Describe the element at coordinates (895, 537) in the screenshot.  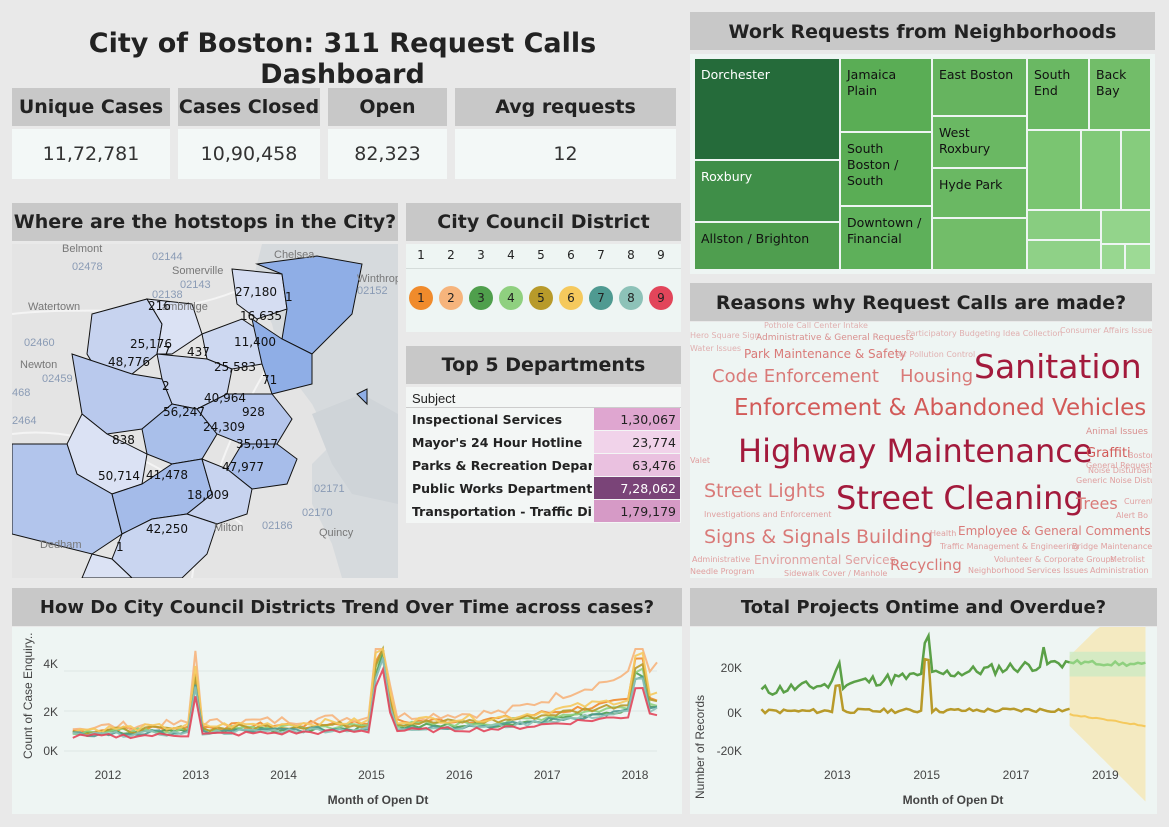
I see `word: Building` at that location.